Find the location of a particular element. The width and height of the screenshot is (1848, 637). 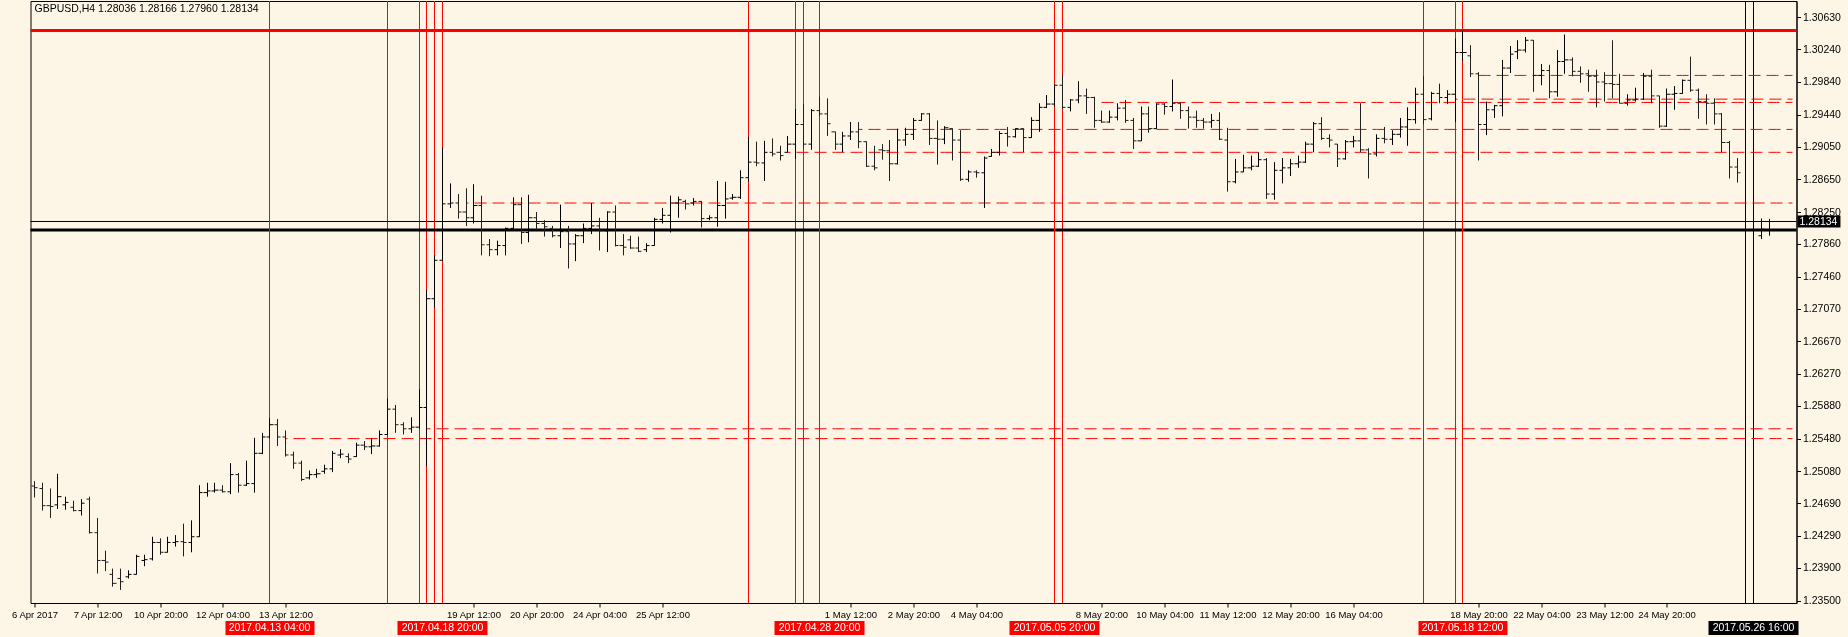

x-tick-label: 22 May 04:00 is located at coordinates (1542, 614).